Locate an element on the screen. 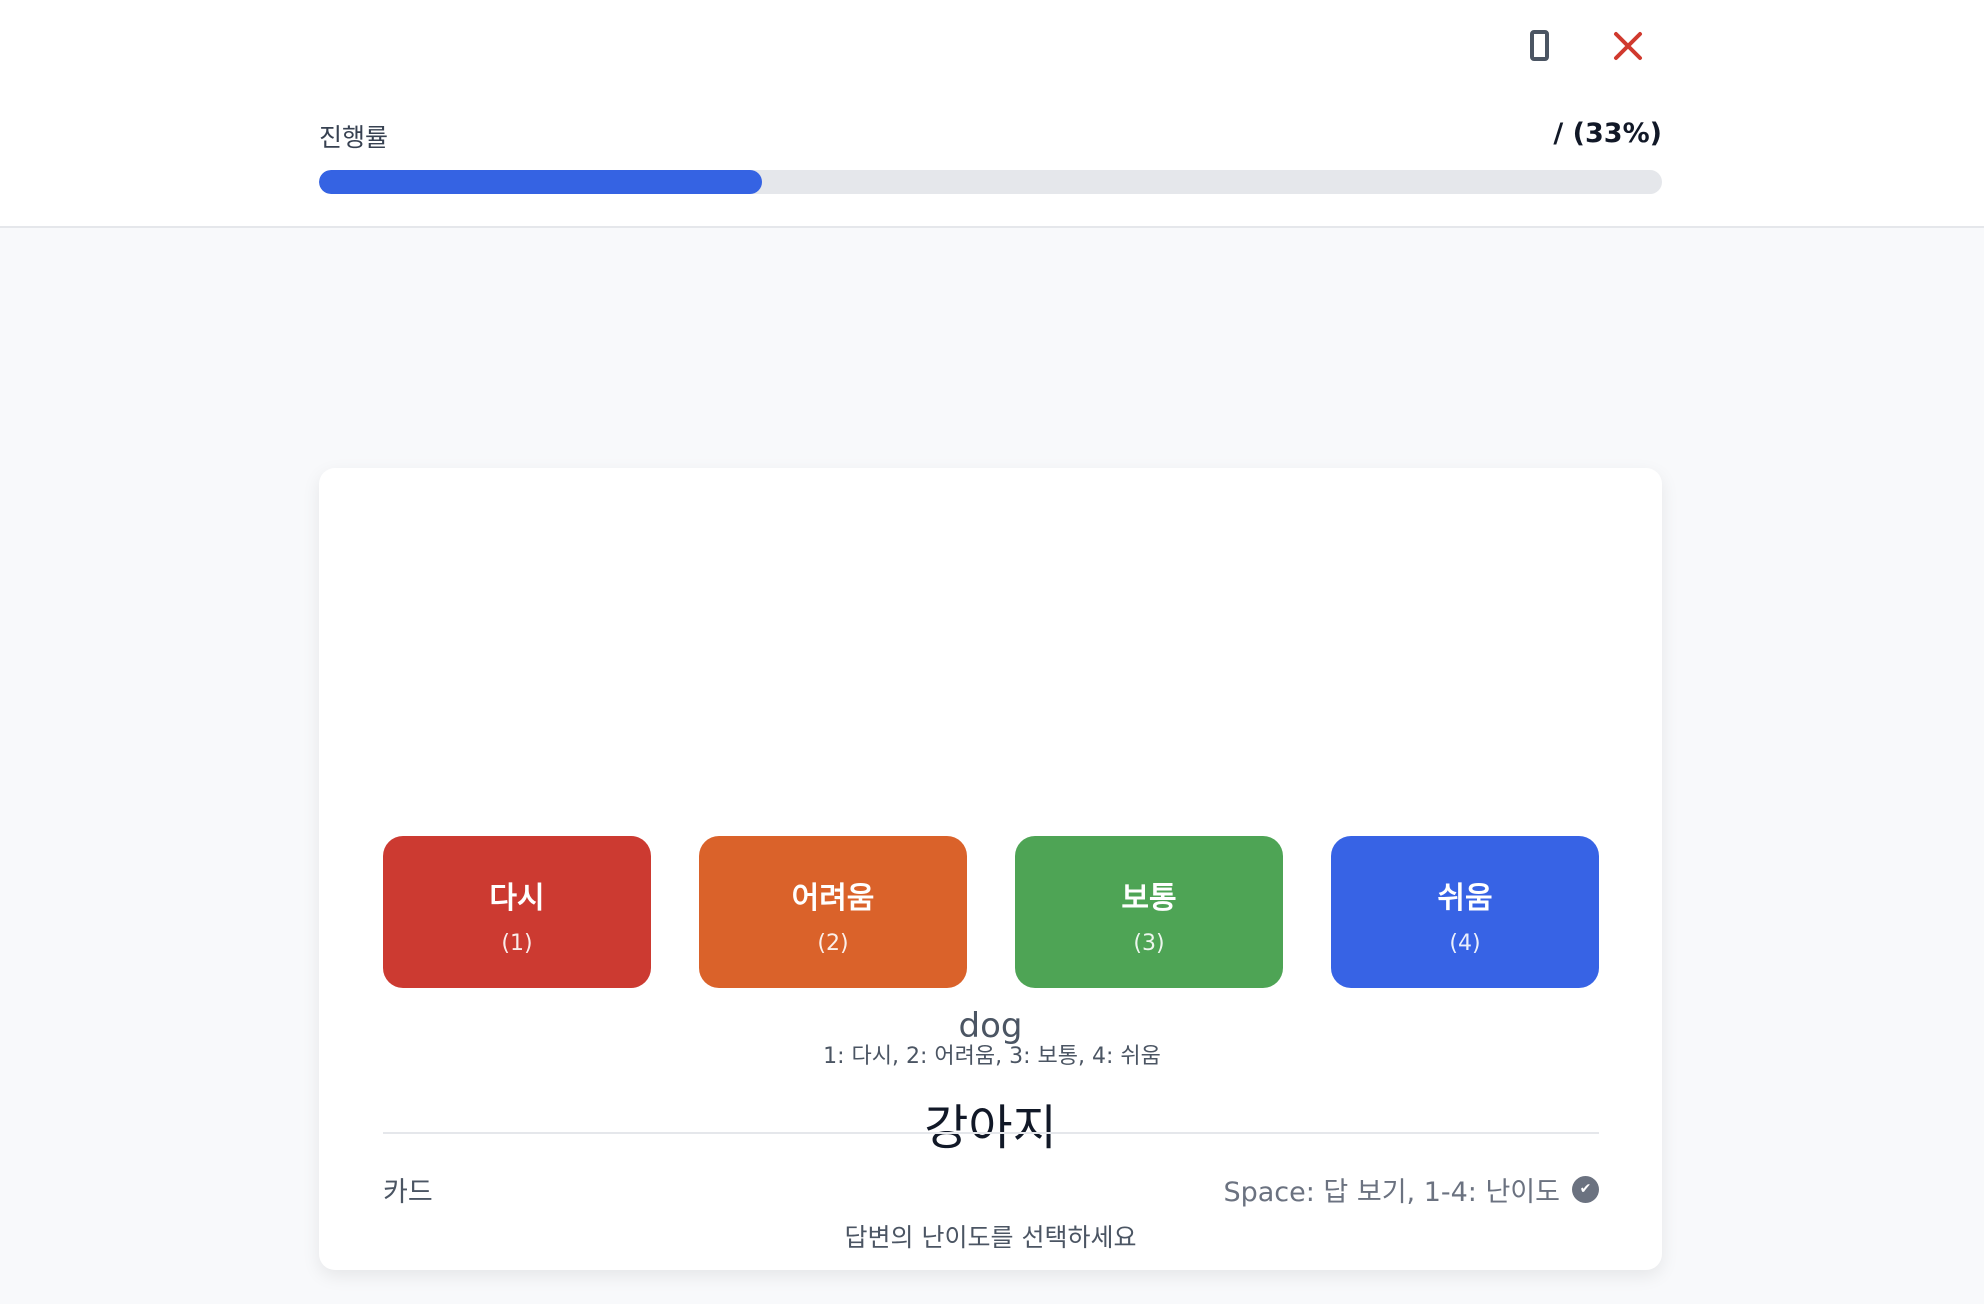  again-button: 다시 (1) is located at coordinates (517, 912).